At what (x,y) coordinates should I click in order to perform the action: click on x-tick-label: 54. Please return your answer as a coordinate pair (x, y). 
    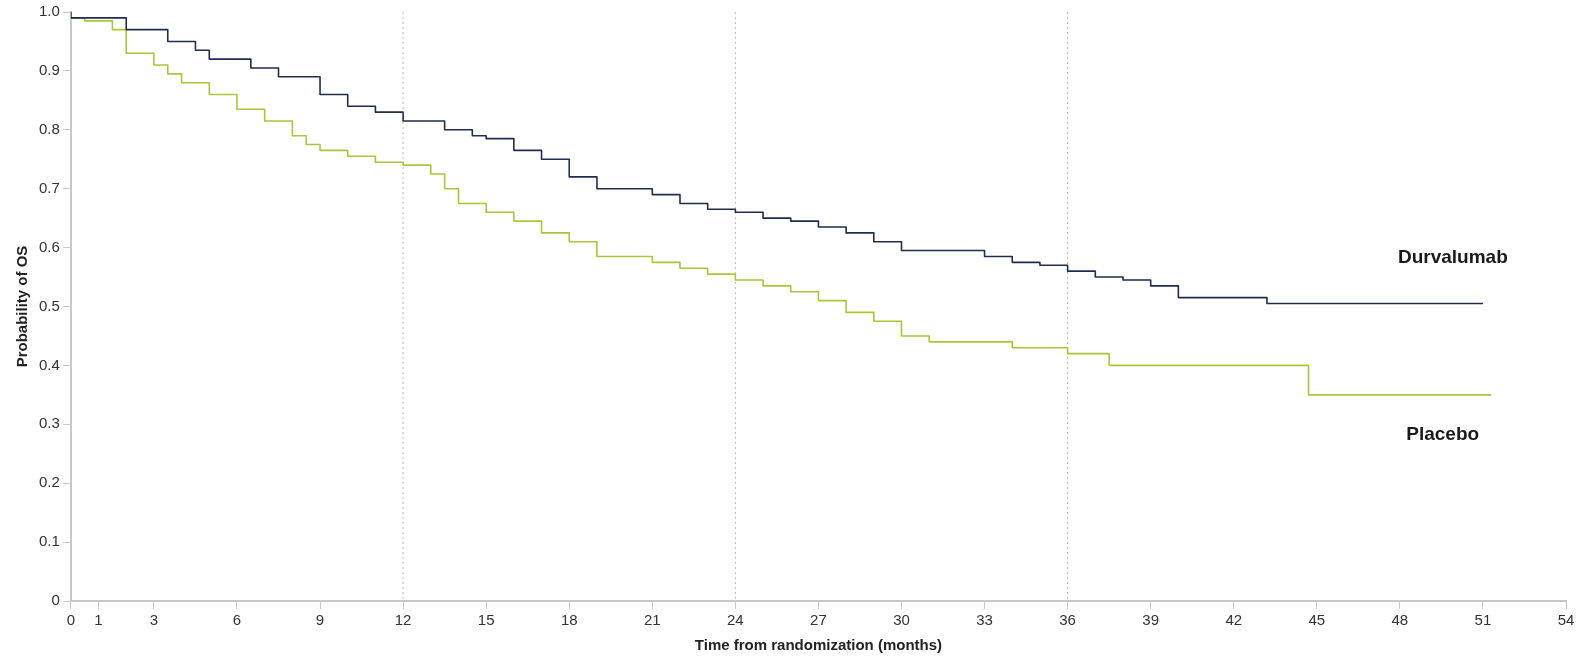
    Looking at the image, I should click on (1566, 620).